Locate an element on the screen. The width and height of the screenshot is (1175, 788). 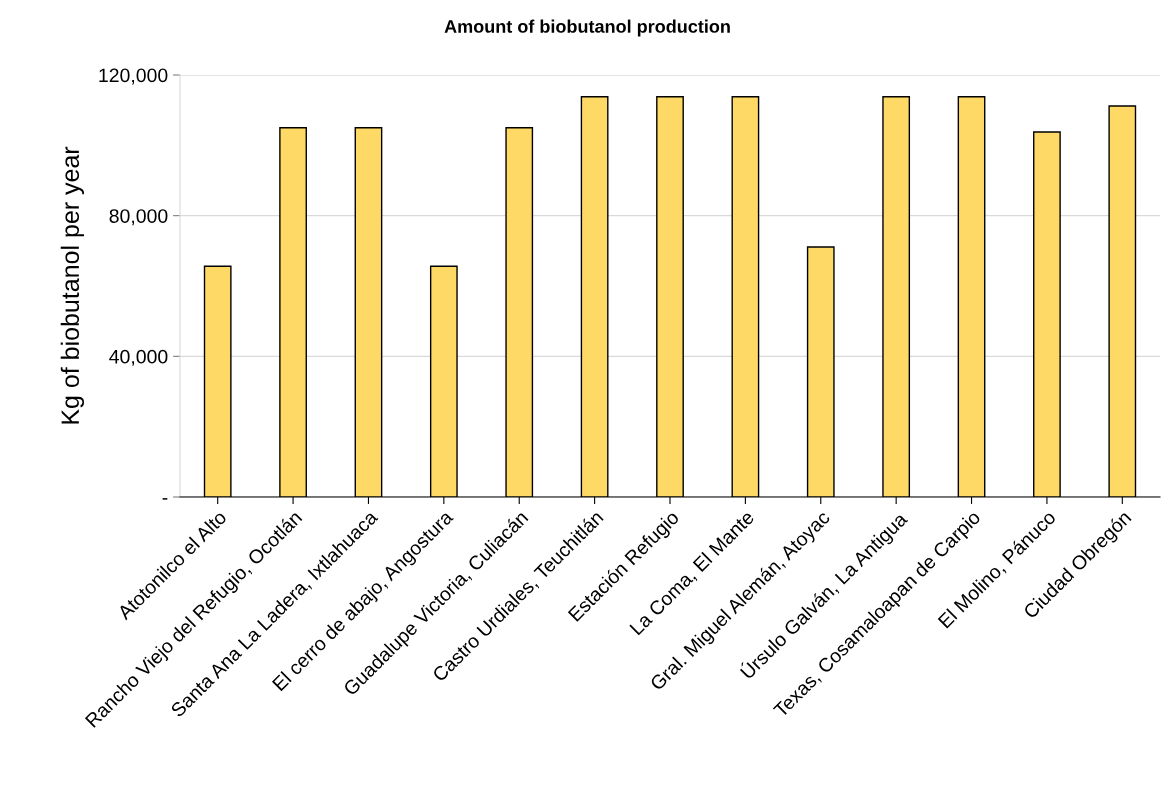
y-tick-label: 40,000 is located at coordinates (138, 357).